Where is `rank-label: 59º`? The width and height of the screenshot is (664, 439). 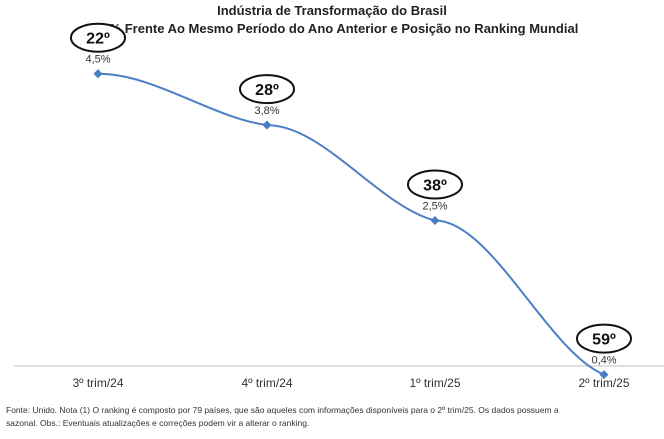 rank-label: 59º is located at coordinates (604, 340).